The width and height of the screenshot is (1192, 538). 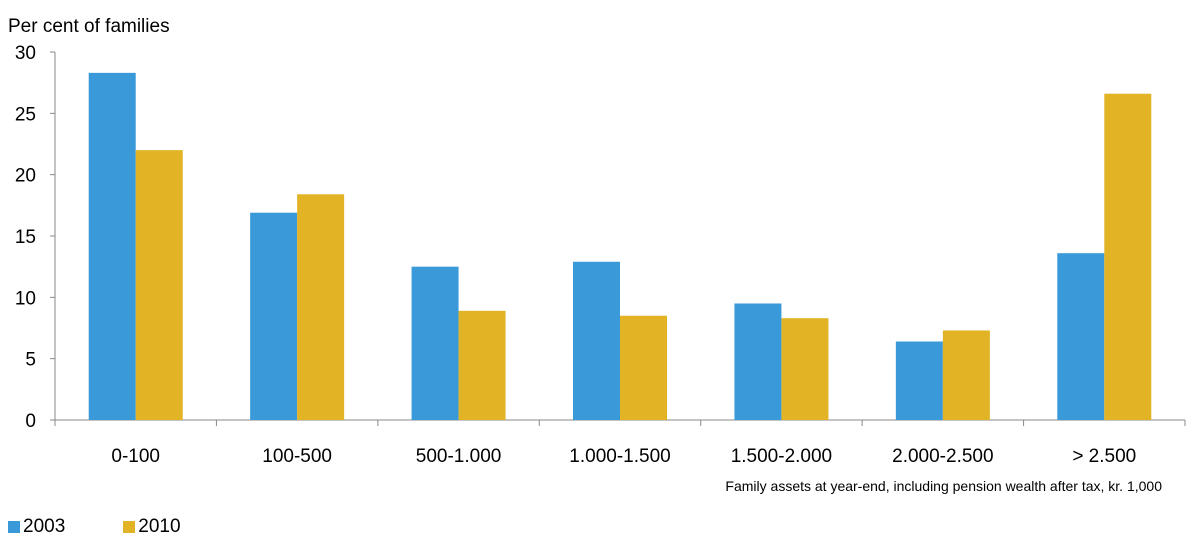 What do you see at coordinates (30, 421) in the screenshot?
I see `y-tick-label: 0` at bounding box center [30, 421].